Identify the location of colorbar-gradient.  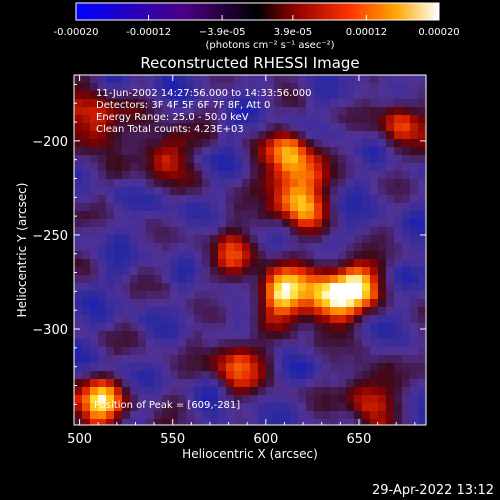
(257, 11).